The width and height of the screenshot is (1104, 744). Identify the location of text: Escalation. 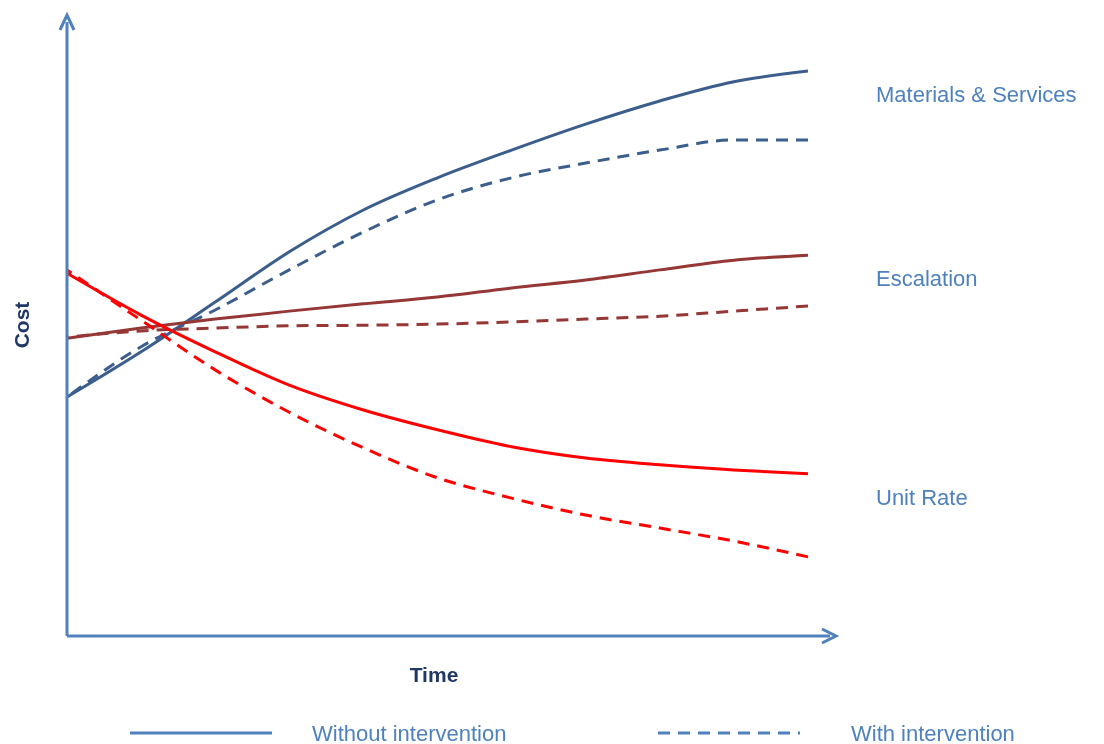
(927, 279).